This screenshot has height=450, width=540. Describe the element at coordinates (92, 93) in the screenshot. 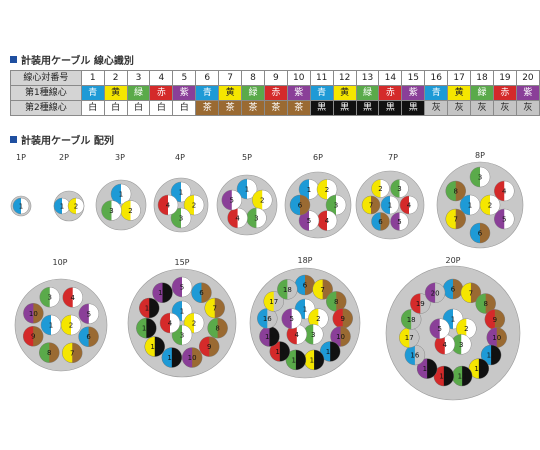

I see `table-cell: 青` at that location.